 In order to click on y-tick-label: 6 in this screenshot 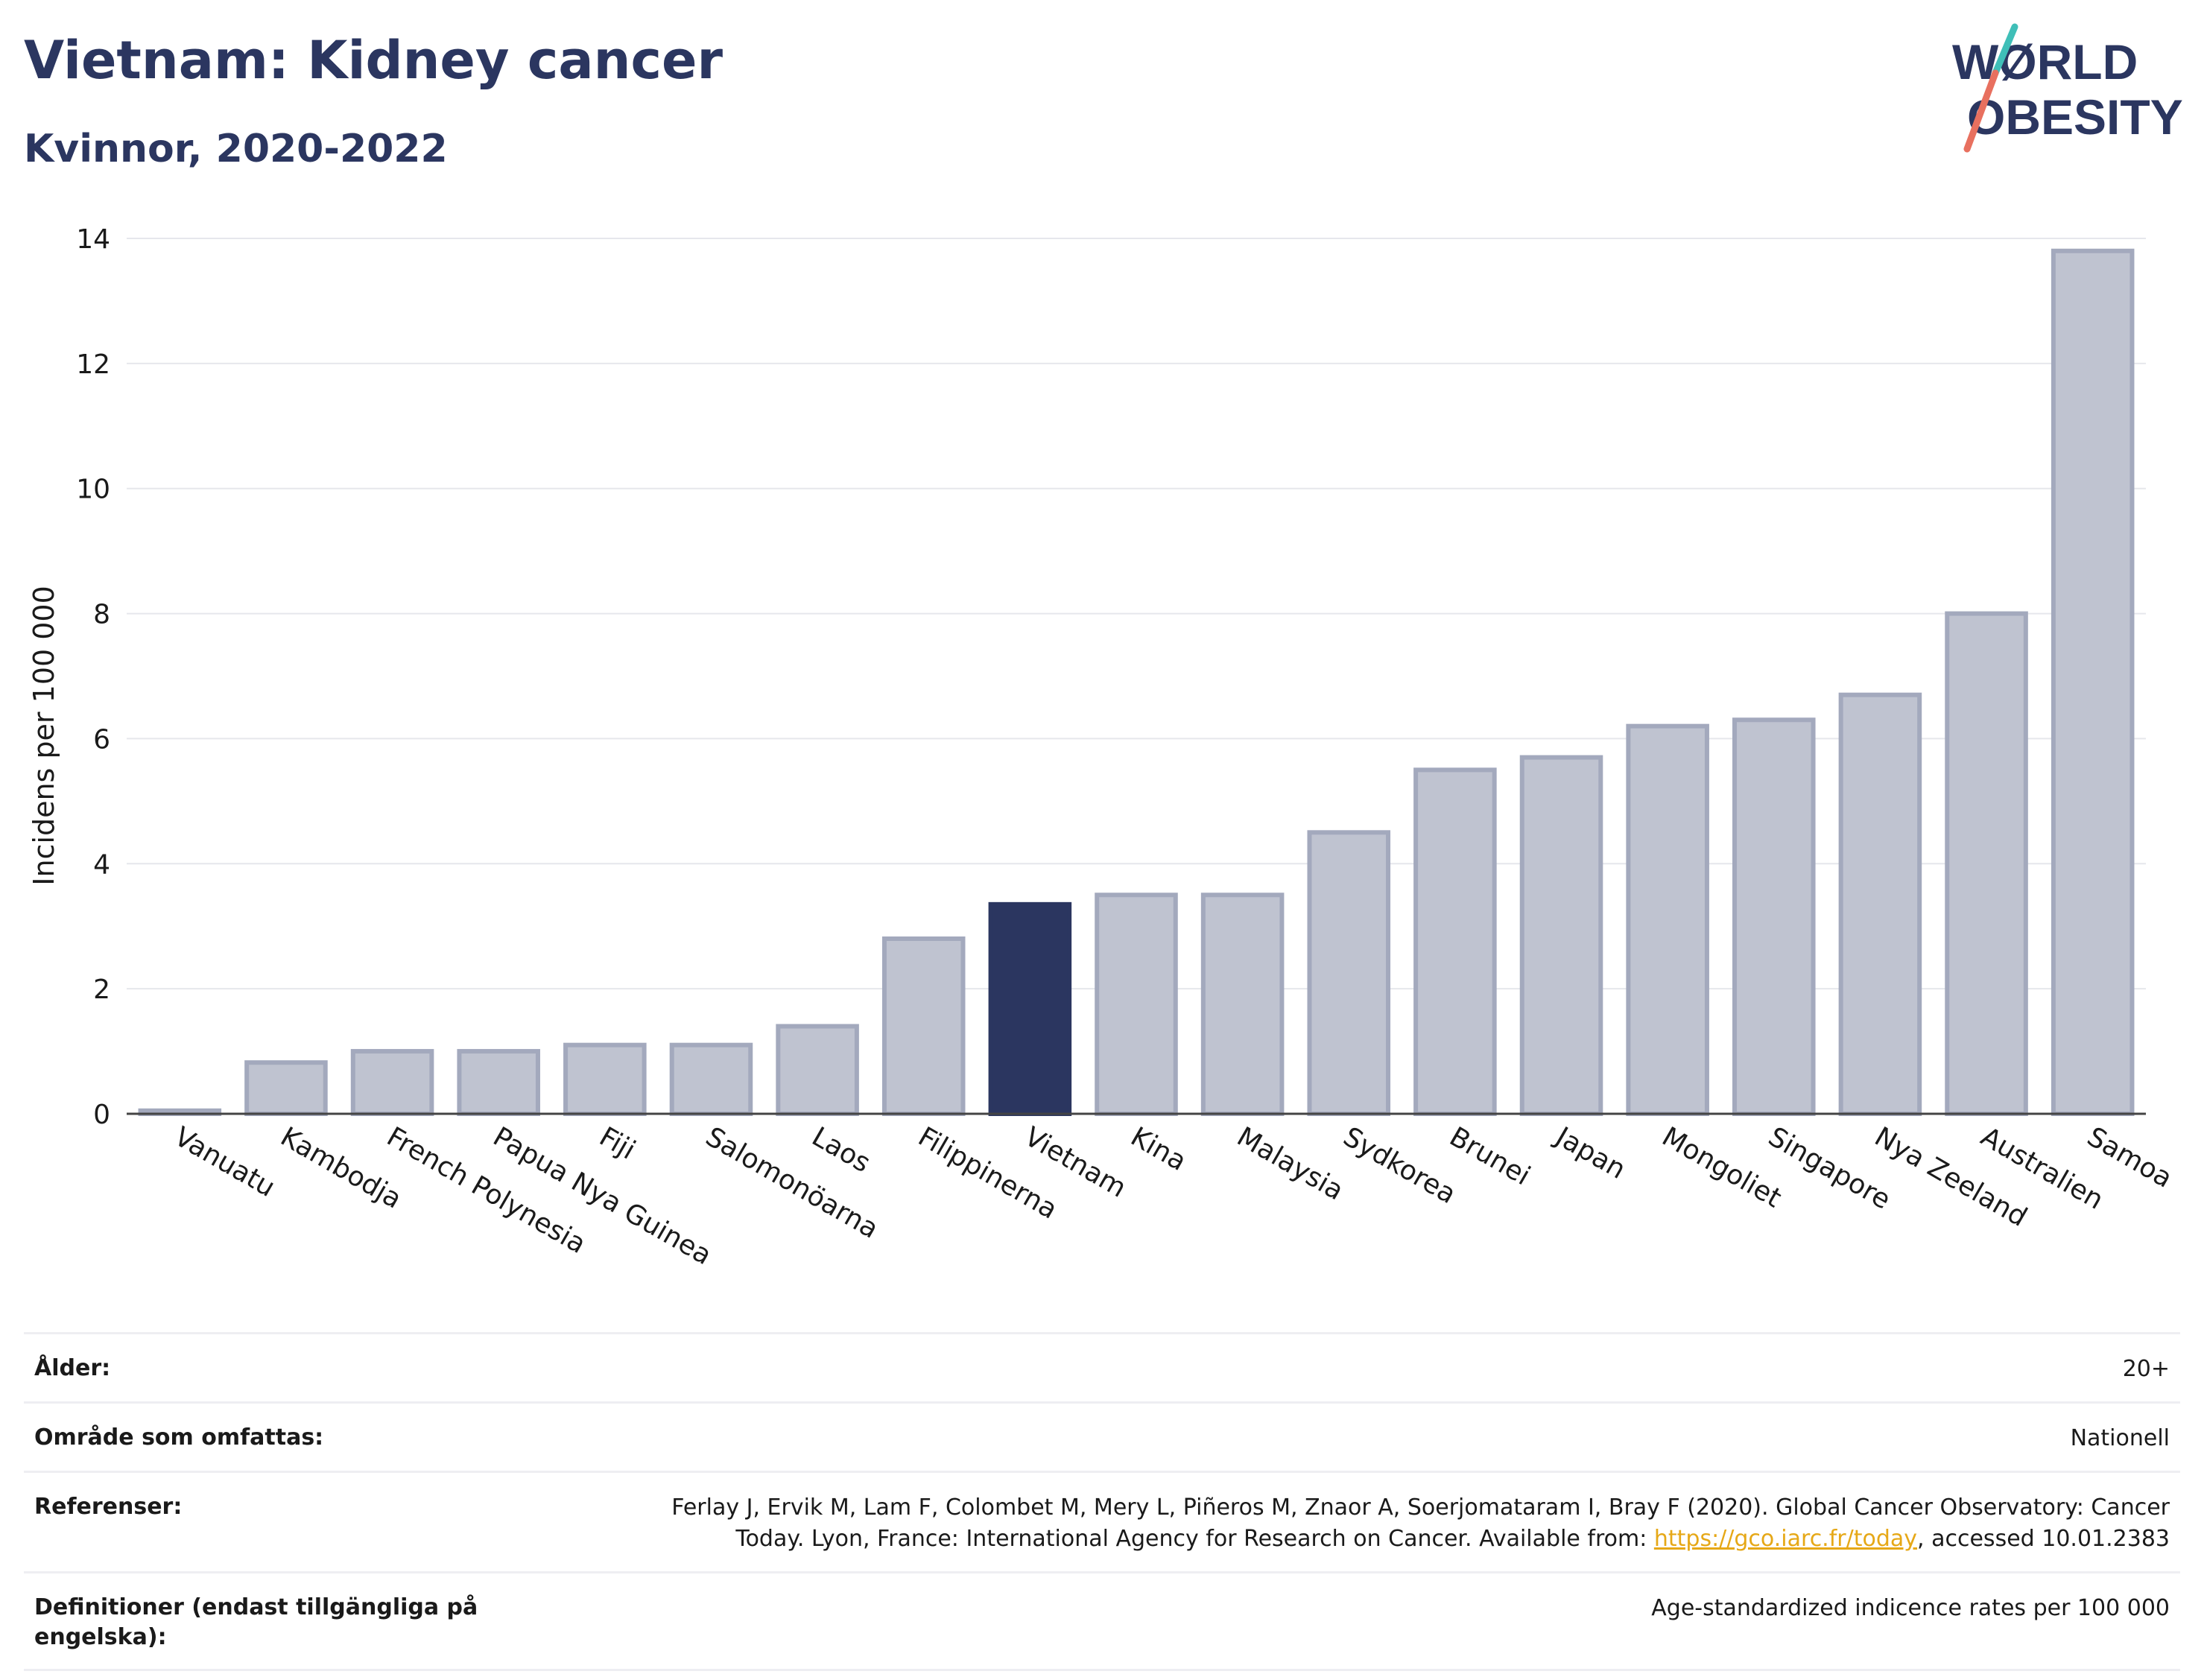, I will do `click(101, 739)`.